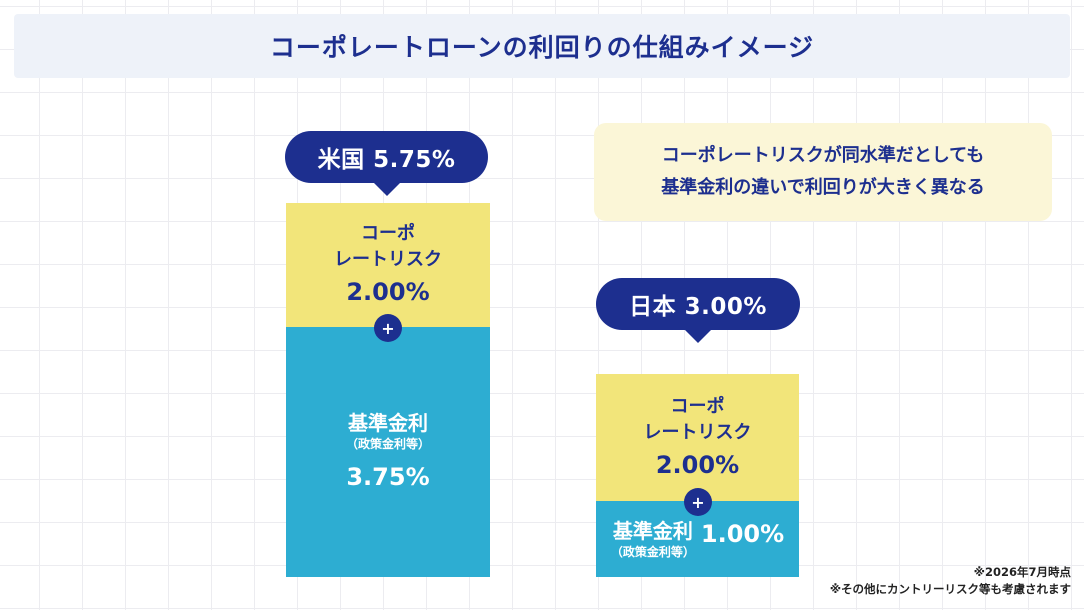  Describe the element at coordinates (697, 464) in the screenshot. I see `jp-risk-value: 2.00%` at that location.